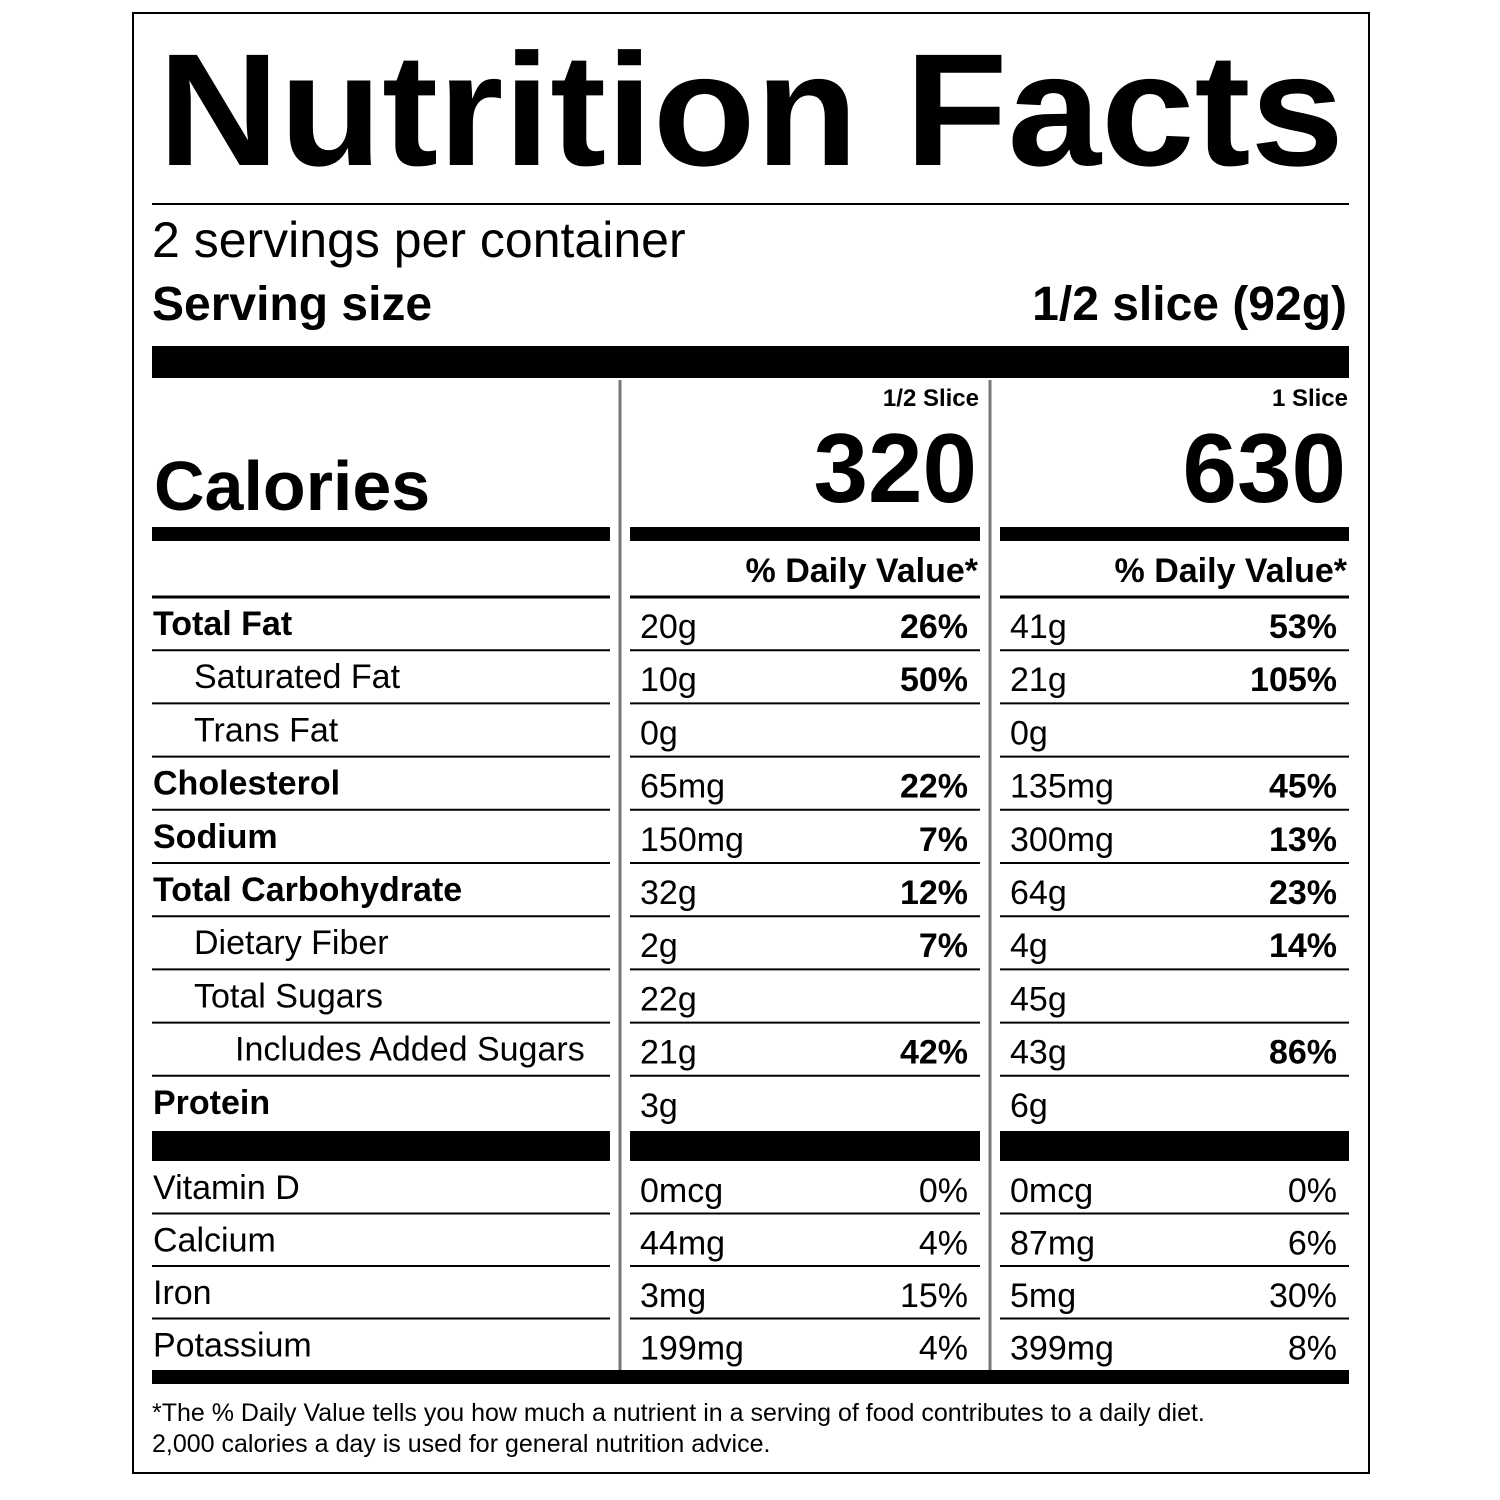 This screenshot has height=1500, width=1500. Describe the element at coordinates (659, 946) in the screenshot. I see `amount: 2g` at that location.